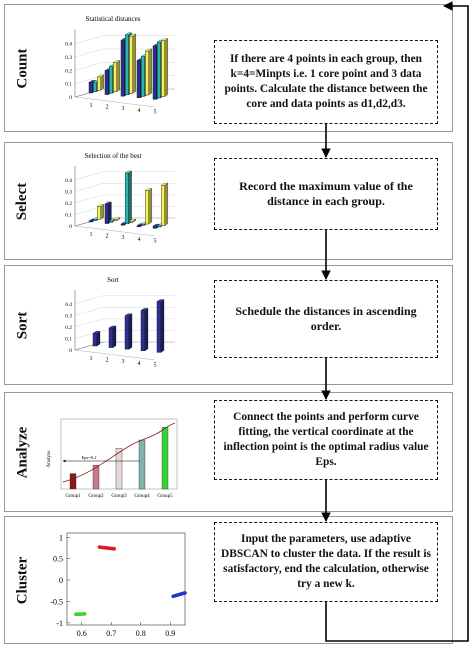 The width and height of the screenshot is (474, 649). I want to click on x-tick-label: 0.6, so click(82, 633).